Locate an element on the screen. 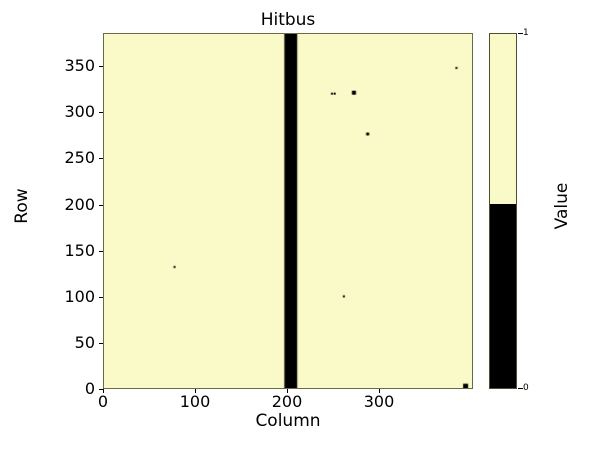  colorbar-ticklabel-min: 0 is located at coordinates (526, 388).